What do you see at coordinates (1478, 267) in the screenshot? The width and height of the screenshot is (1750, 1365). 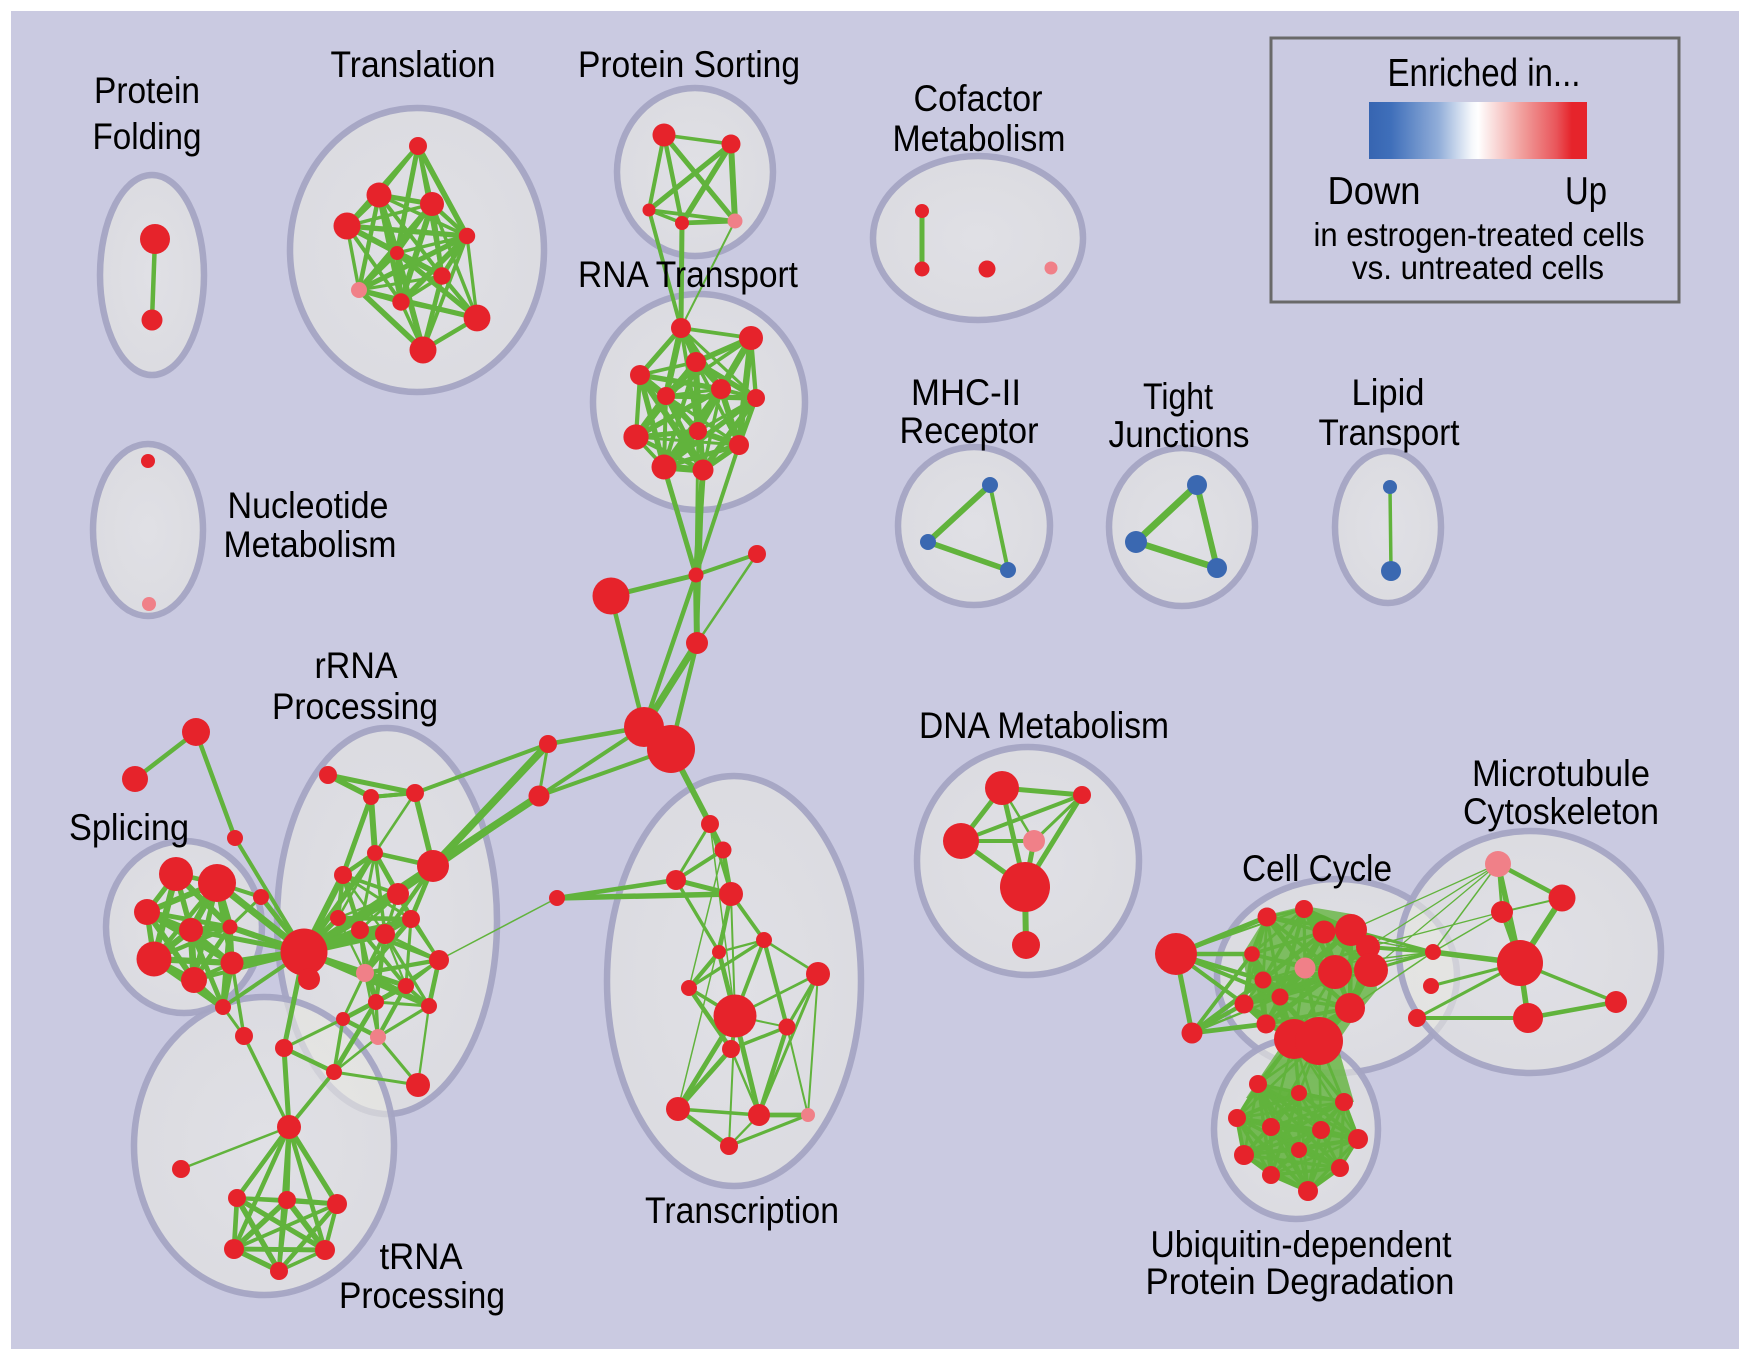 I see `svg-text: vs. untreated cells` at bounding box center [1478, 267].